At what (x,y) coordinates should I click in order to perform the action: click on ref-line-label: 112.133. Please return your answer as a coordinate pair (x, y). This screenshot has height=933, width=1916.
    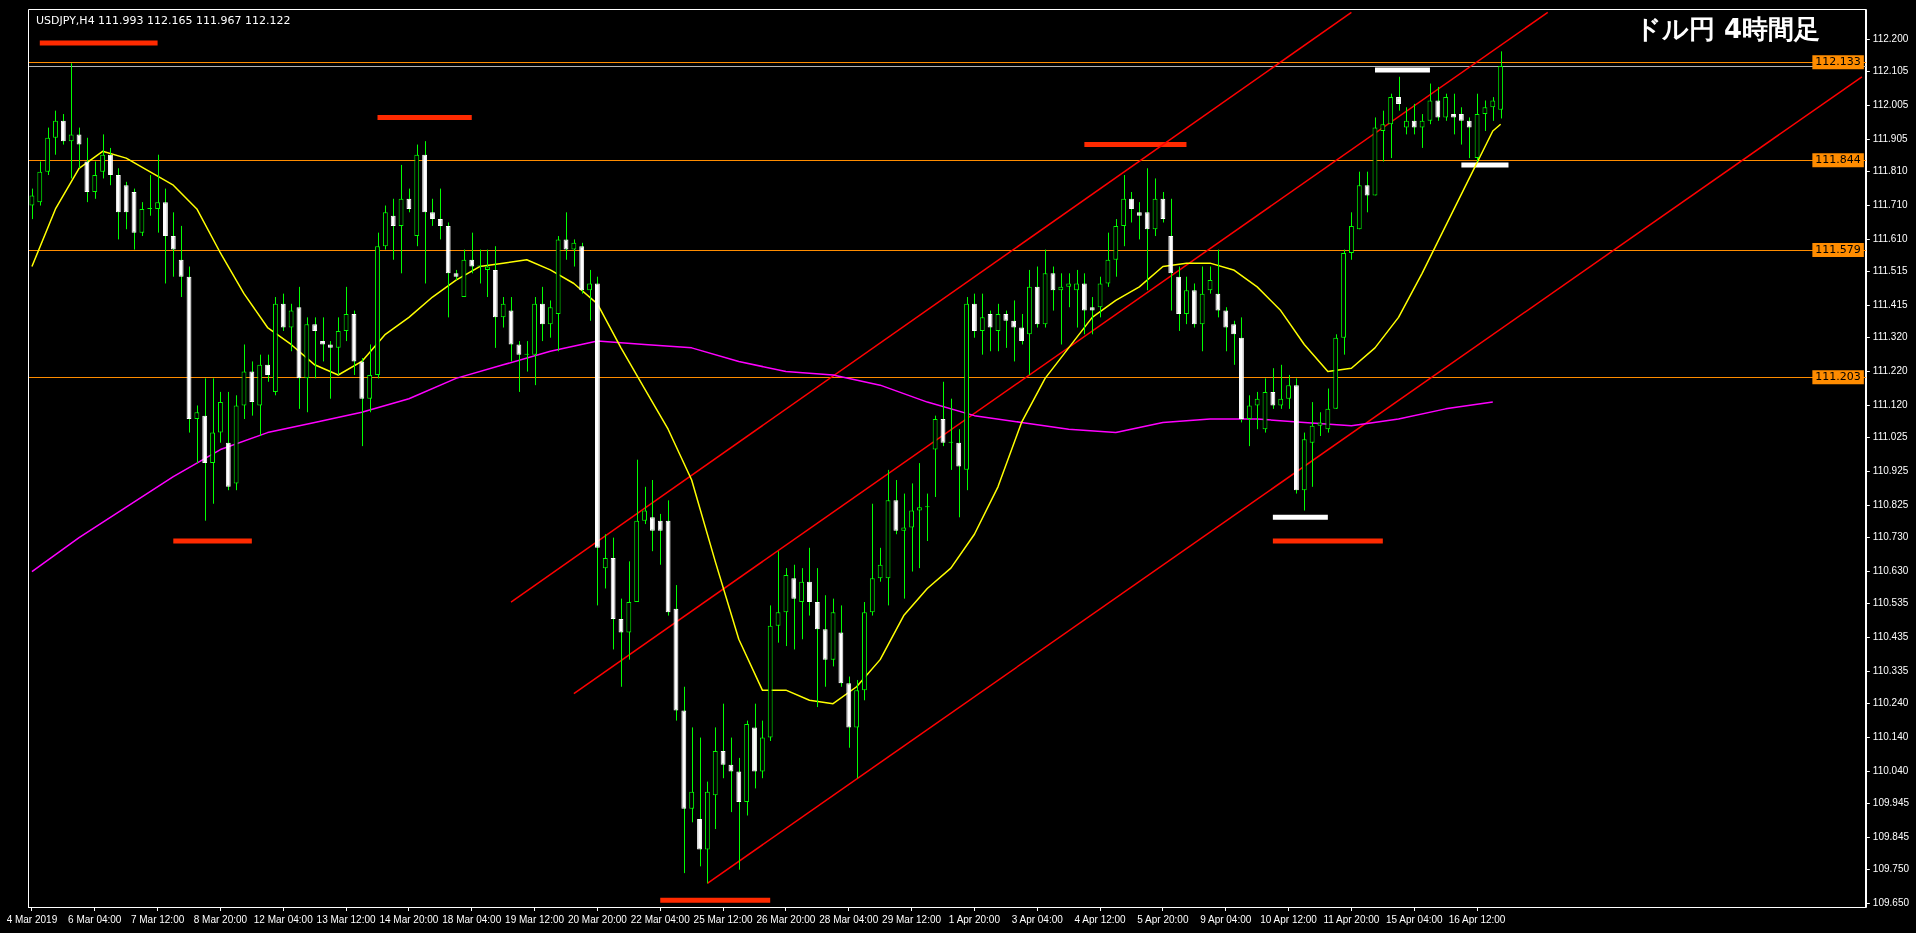
    Looking at the image, I should click on (1838, 62).